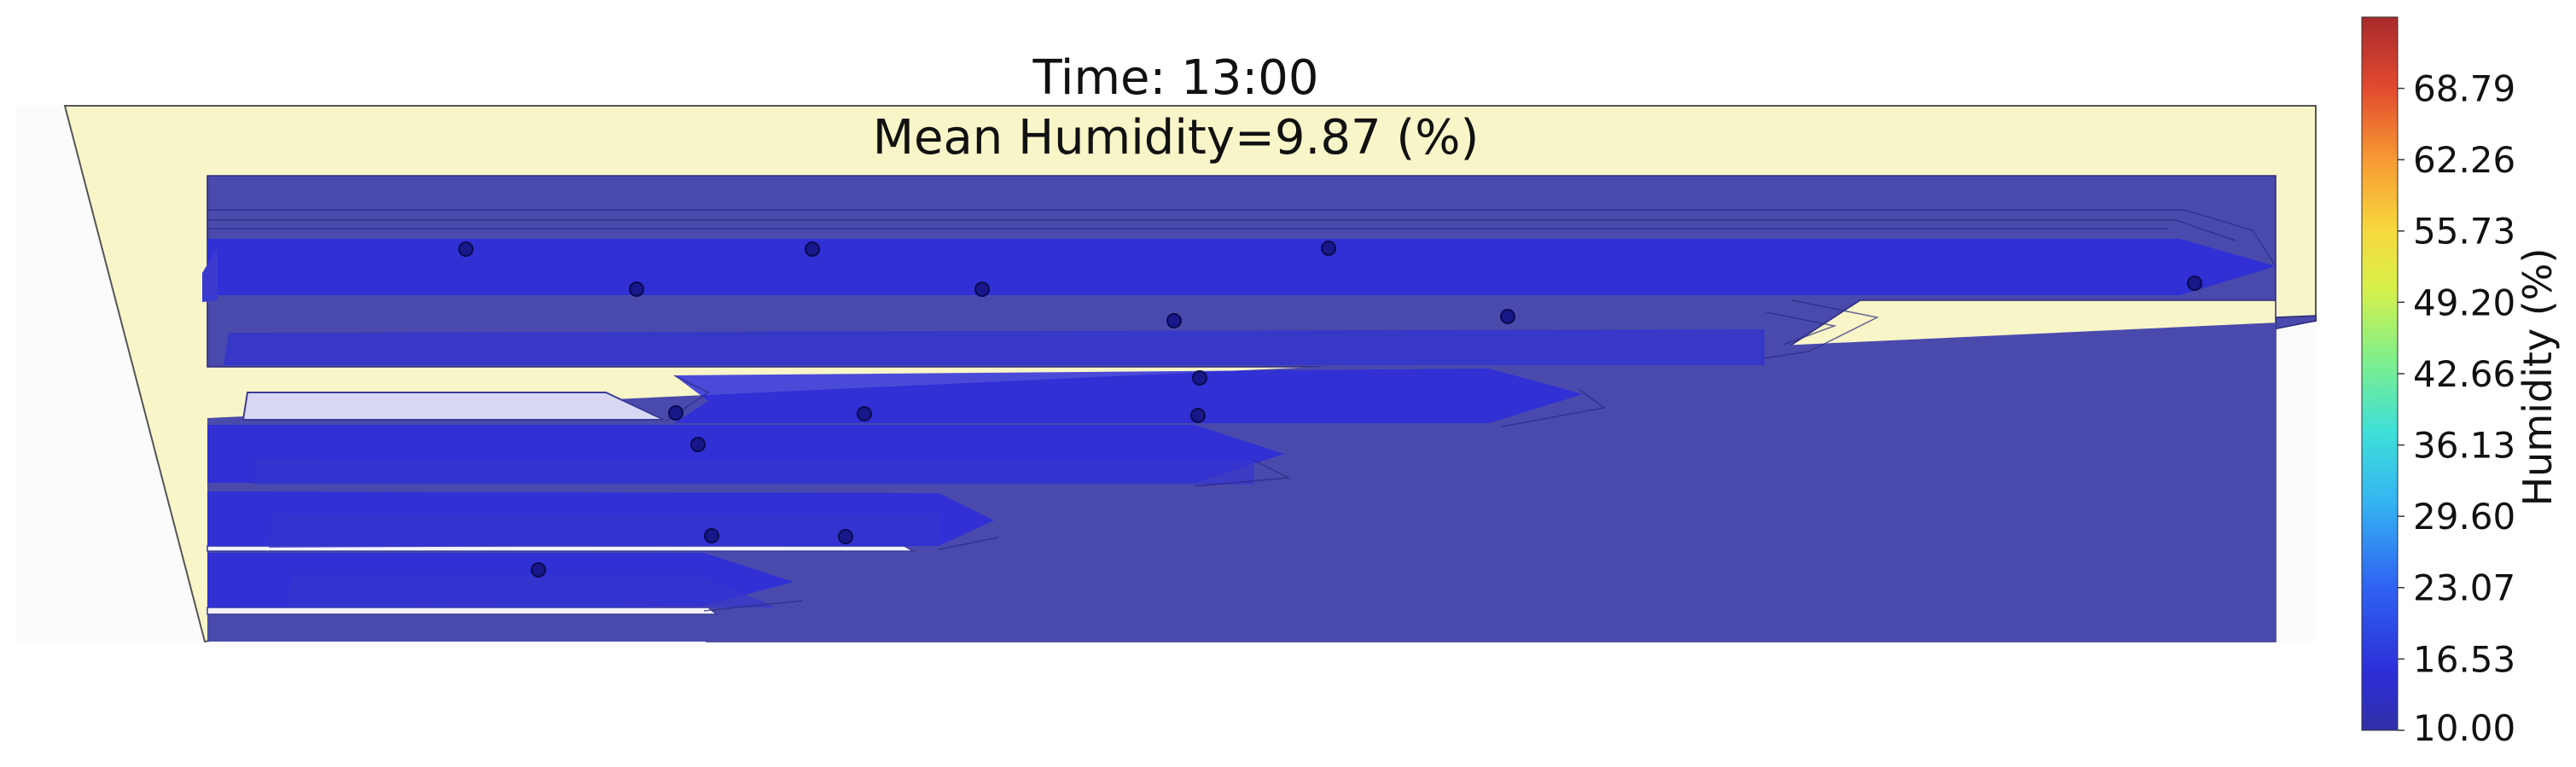 The image size is (2576, 767). Describe the element at coordinates (2464, 728) in the screenshot. I see `colorbar-tick-label: 10.00` at that location.